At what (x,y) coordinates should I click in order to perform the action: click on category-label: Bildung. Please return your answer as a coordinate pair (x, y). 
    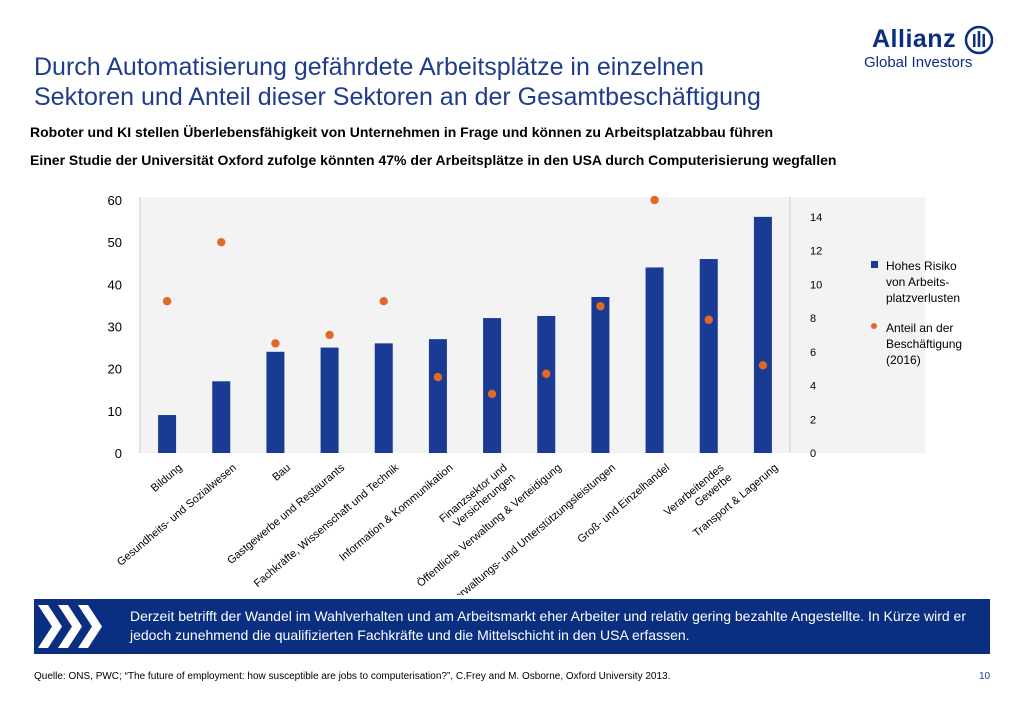
    Looking at the image, I should click on (167, 478).